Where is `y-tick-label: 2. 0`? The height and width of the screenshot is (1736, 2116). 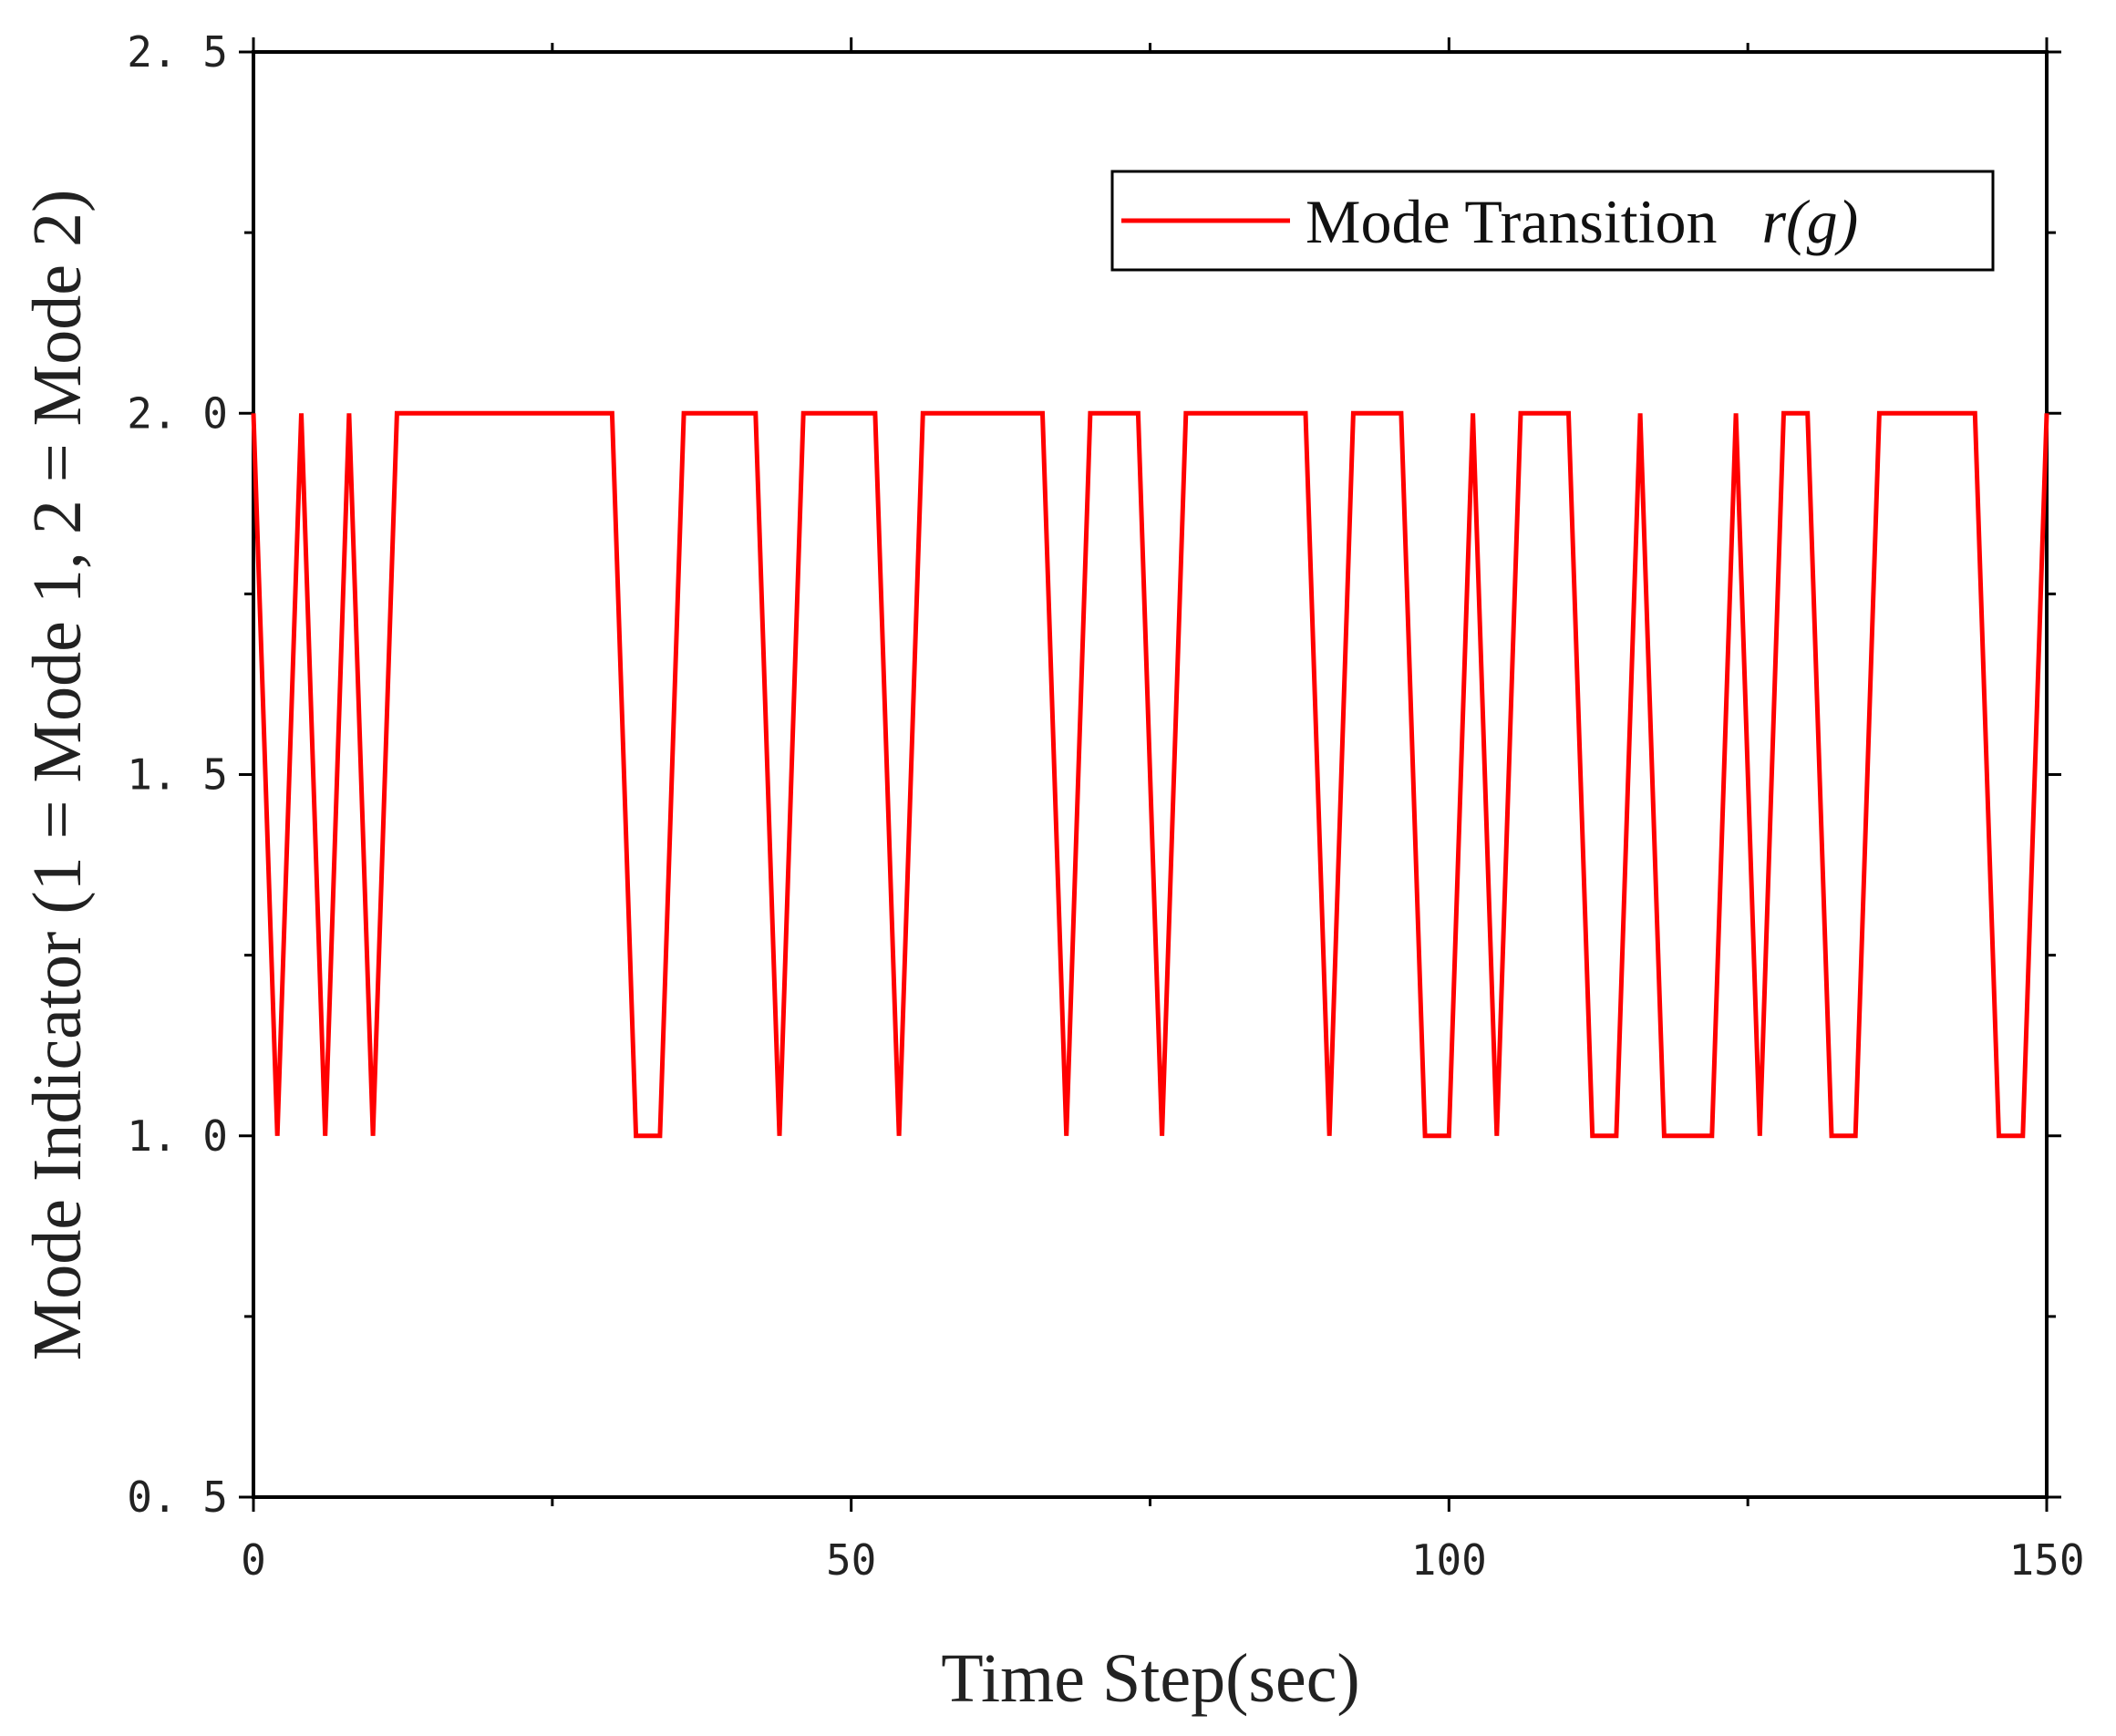
y-tick-label: 2. 0 is located at coordinates (178, 413).